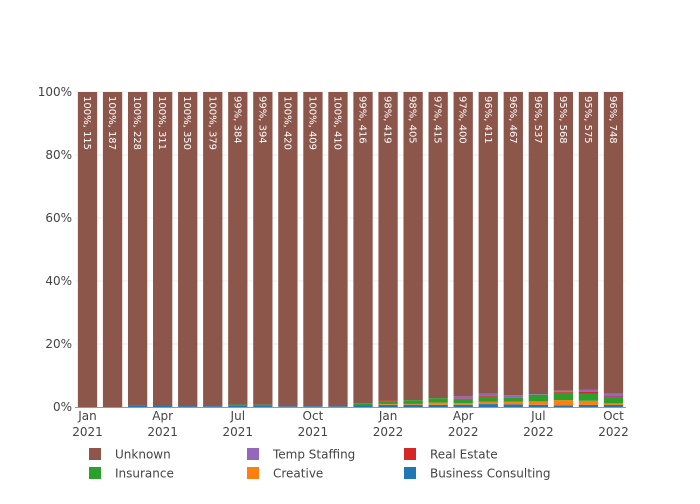  Describe the element at coordinates (186, 123) in the screenshot. I see `bar-data-label: 100%, 350` at that location.